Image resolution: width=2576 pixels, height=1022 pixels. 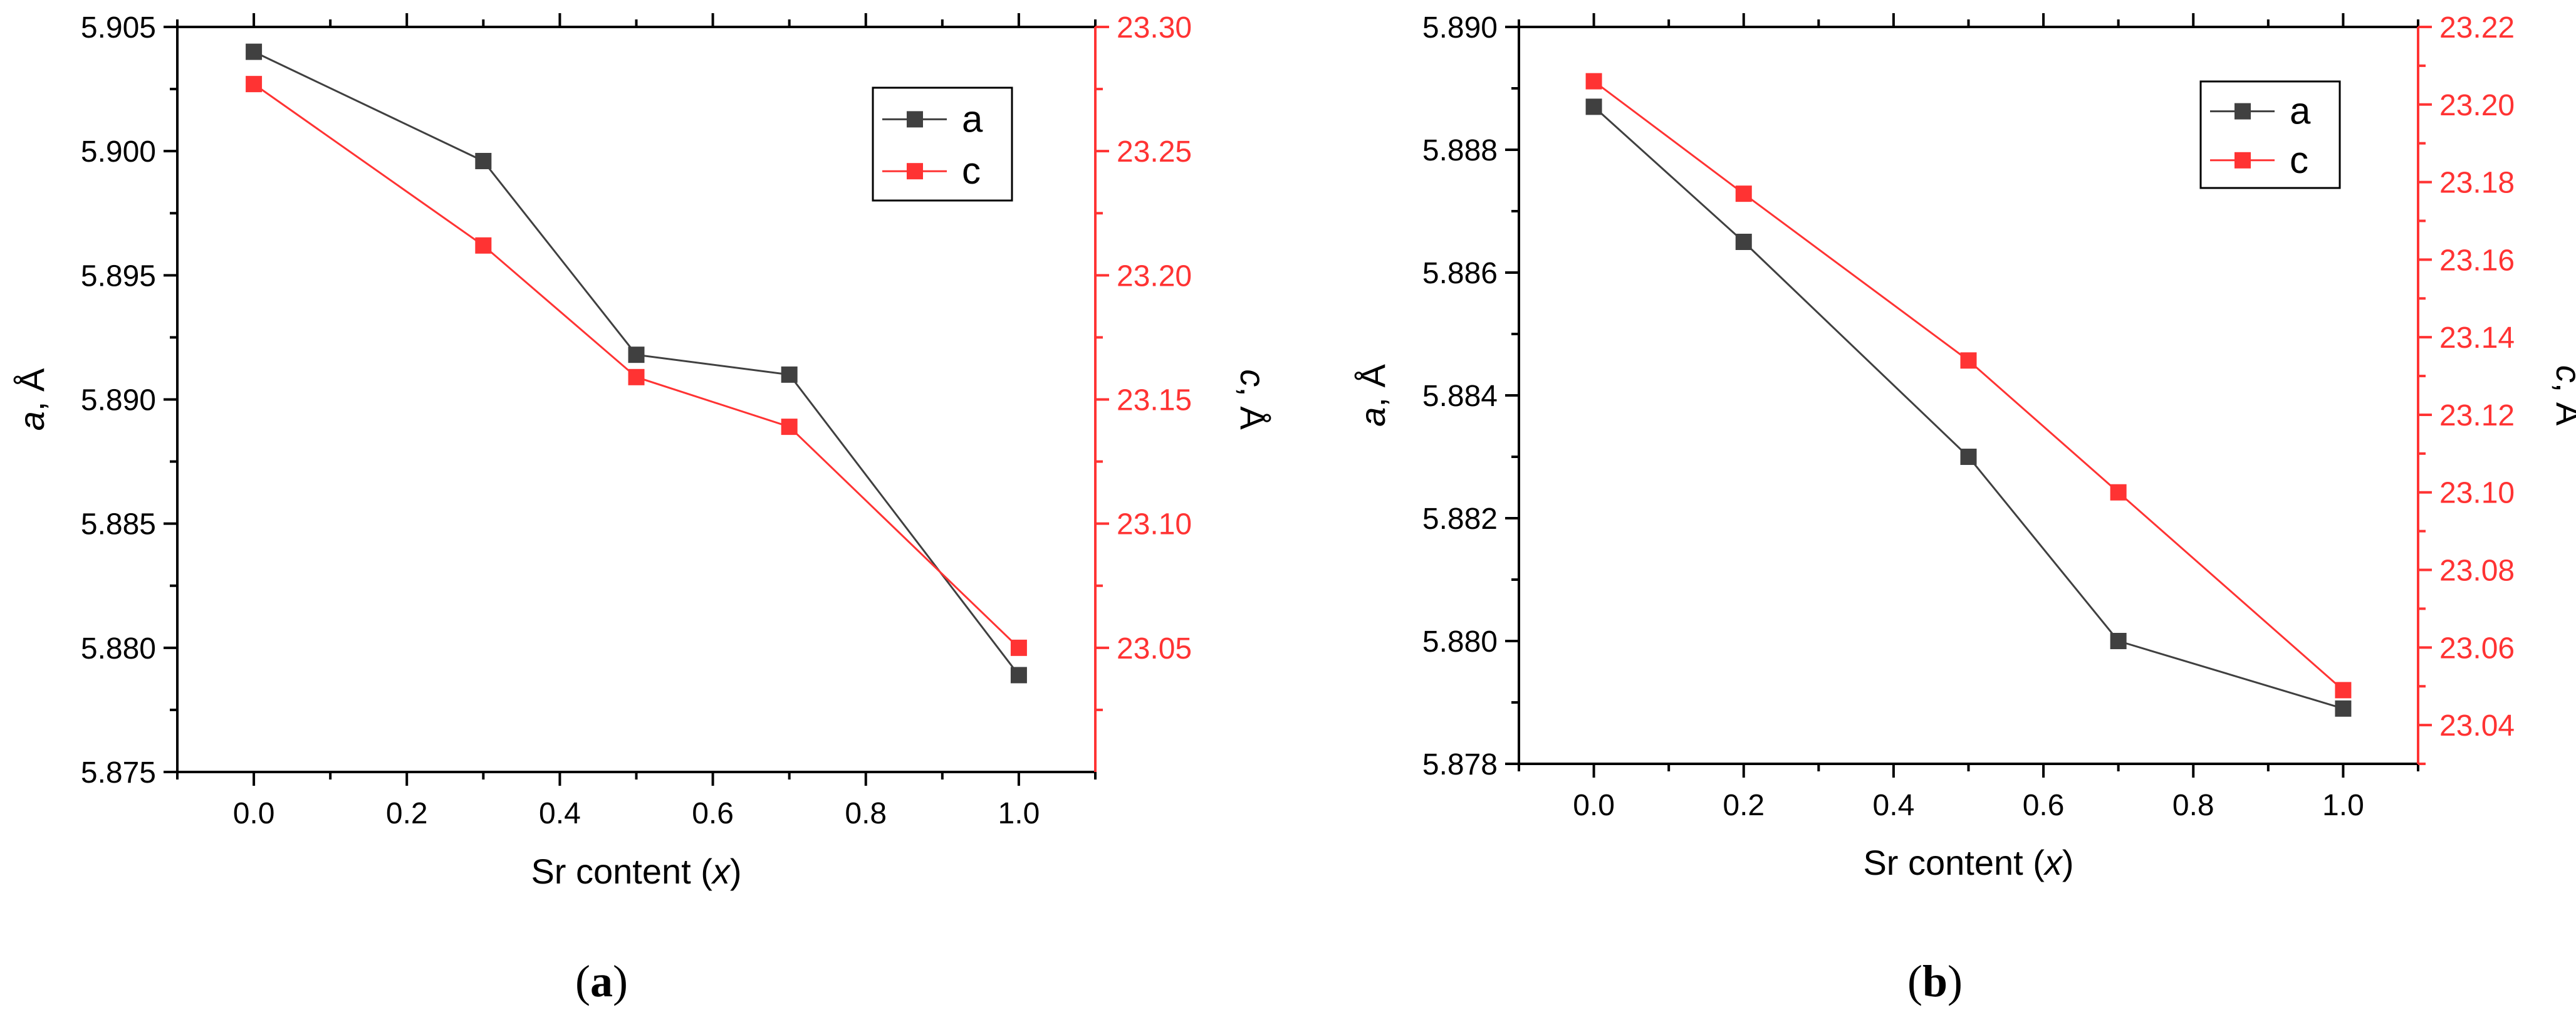 What do you see at coordinates (118, 773) in the screenshot?
I see `panel-a-y-left-tick-label: 5.875` at bounding box center [118, 773].